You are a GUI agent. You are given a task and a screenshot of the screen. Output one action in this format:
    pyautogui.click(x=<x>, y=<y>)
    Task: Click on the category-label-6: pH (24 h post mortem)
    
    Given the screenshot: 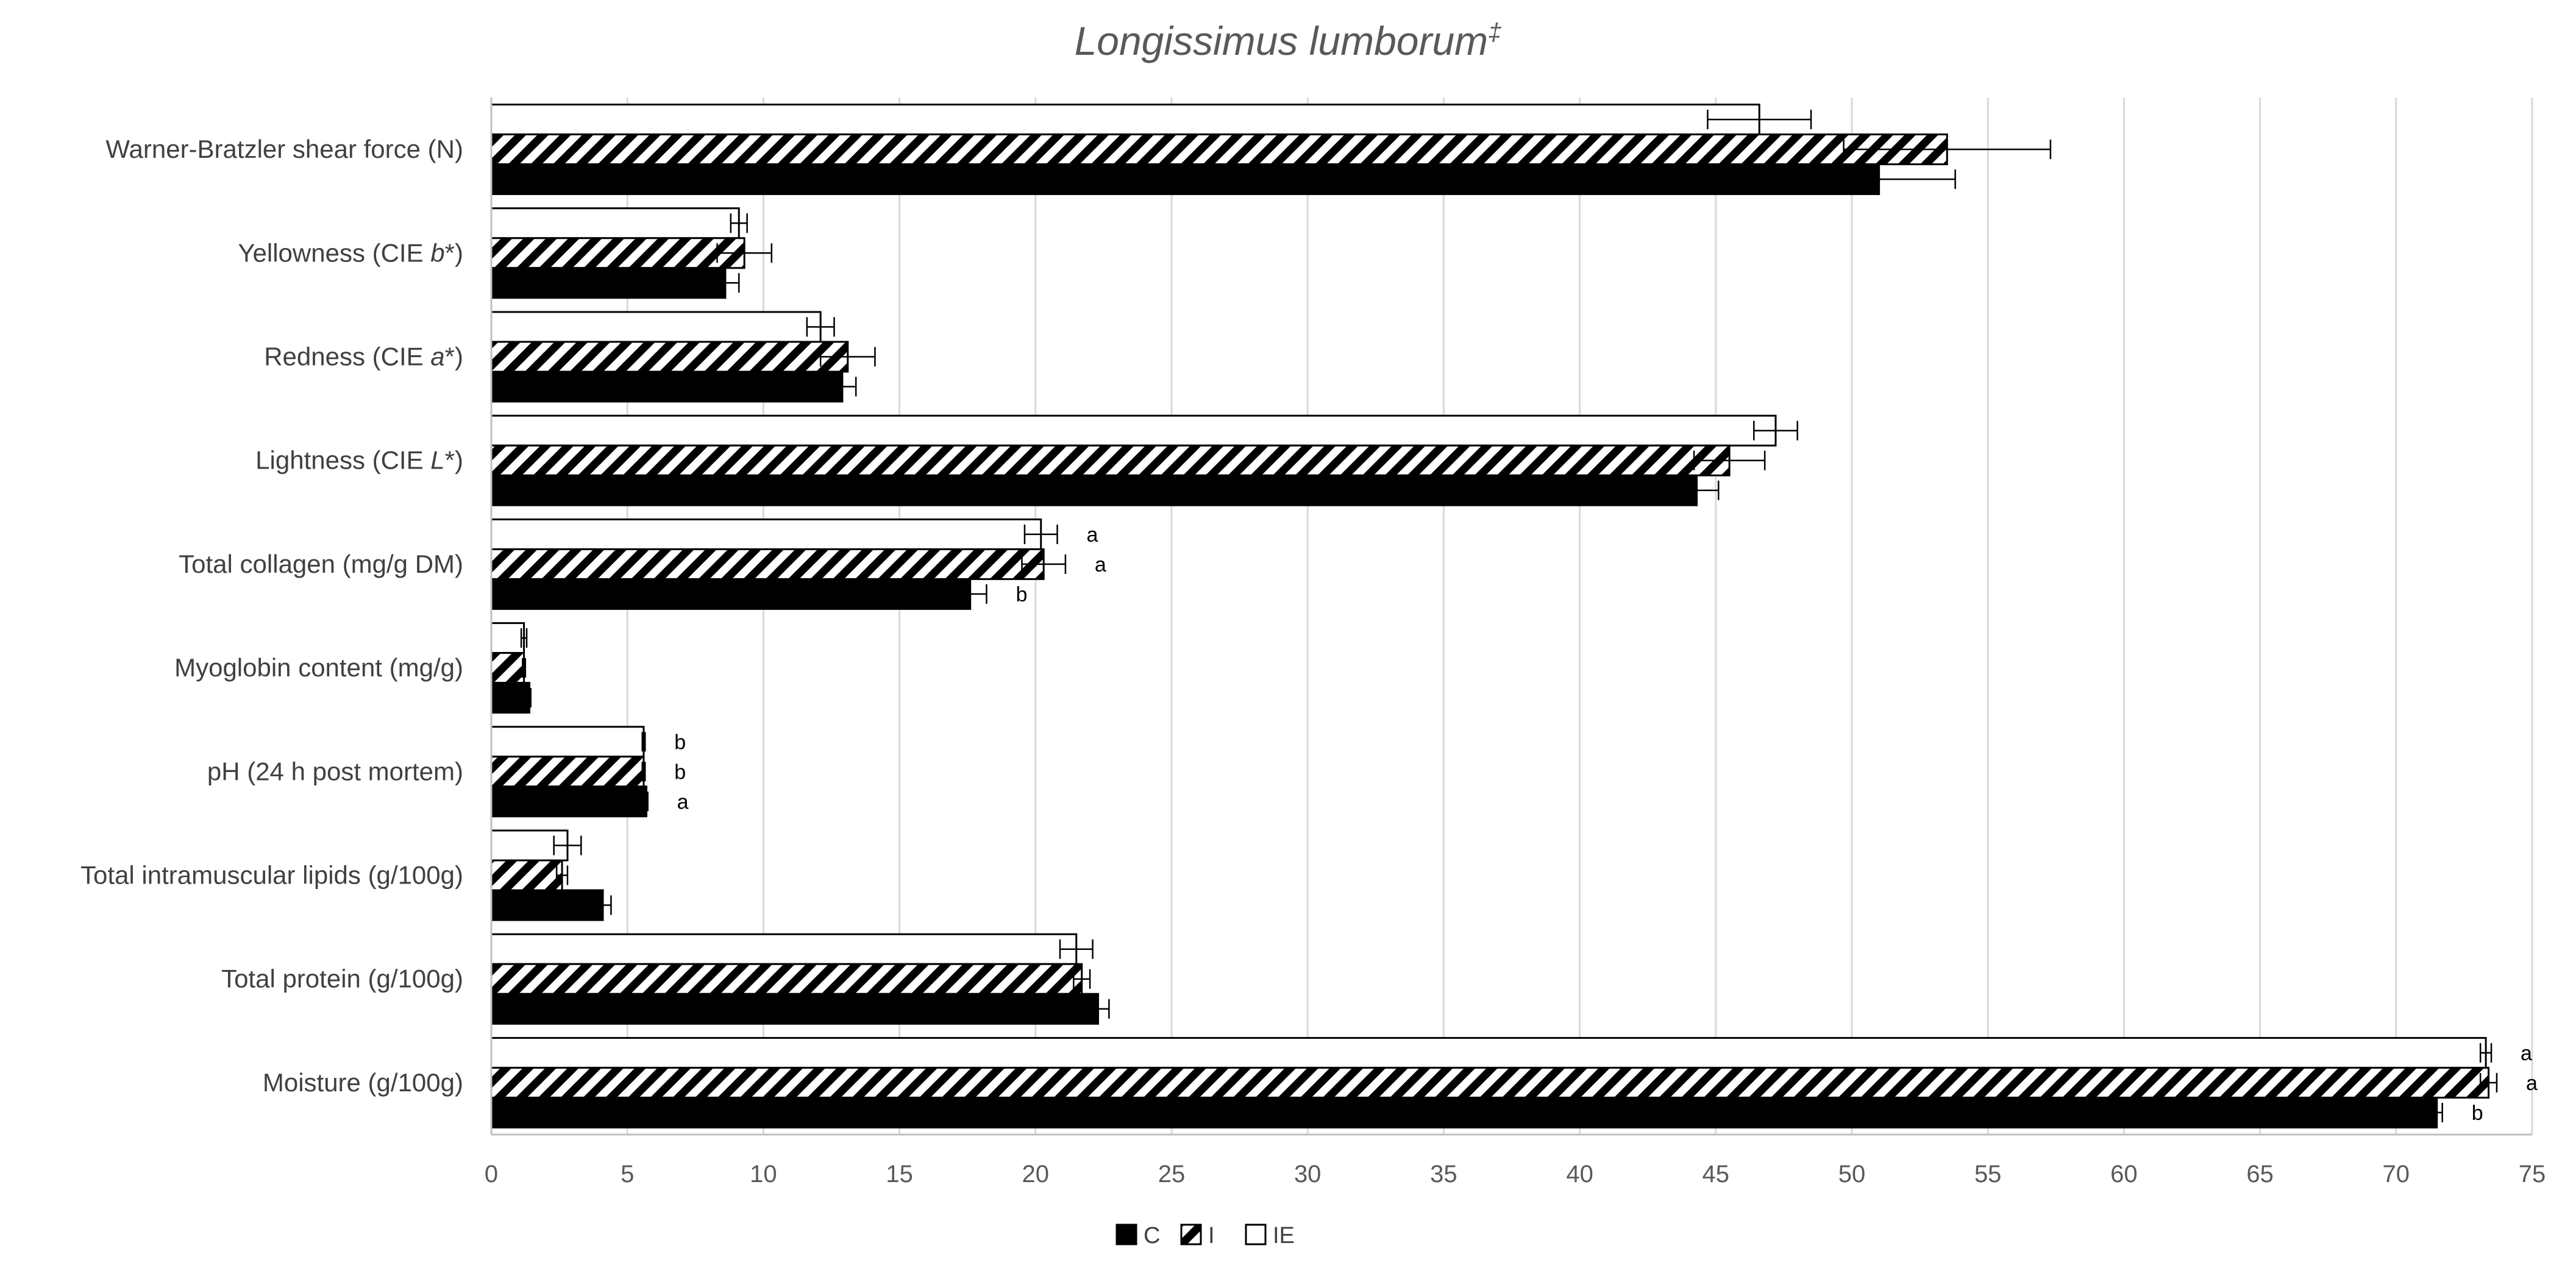 What is the action you would take?
    pyautogui.click(x=335, y=771)
    